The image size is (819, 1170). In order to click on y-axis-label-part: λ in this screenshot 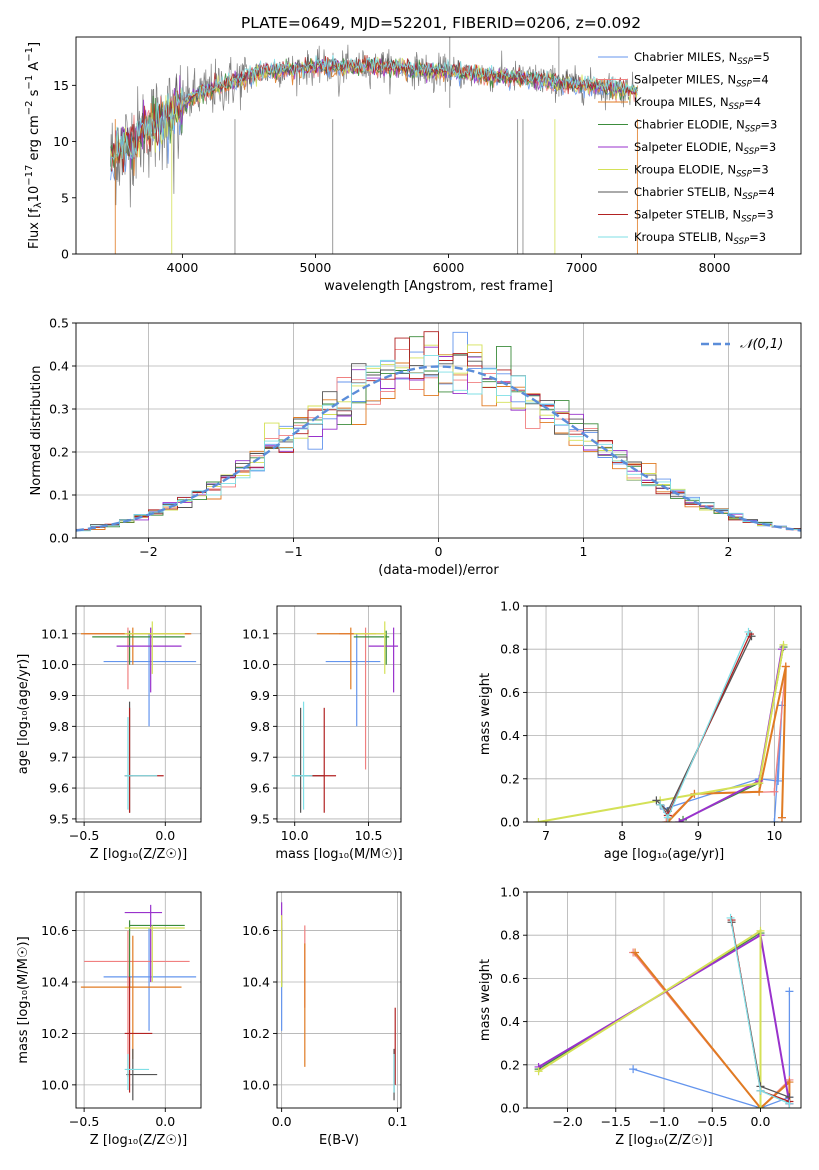, I will do `click(38, 205)`.